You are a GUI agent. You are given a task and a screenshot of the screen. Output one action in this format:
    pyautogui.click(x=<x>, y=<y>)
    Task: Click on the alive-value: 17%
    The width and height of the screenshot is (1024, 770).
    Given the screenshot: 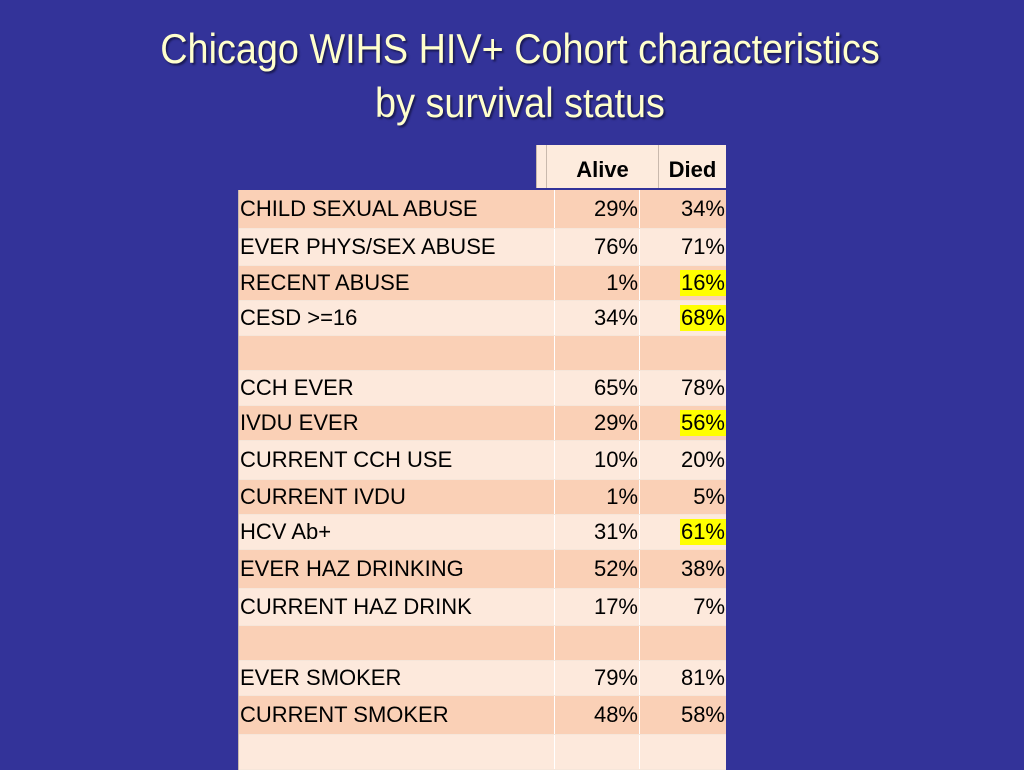 What is the action you would take?
    pyautogui.click(x=597, y=607)
    